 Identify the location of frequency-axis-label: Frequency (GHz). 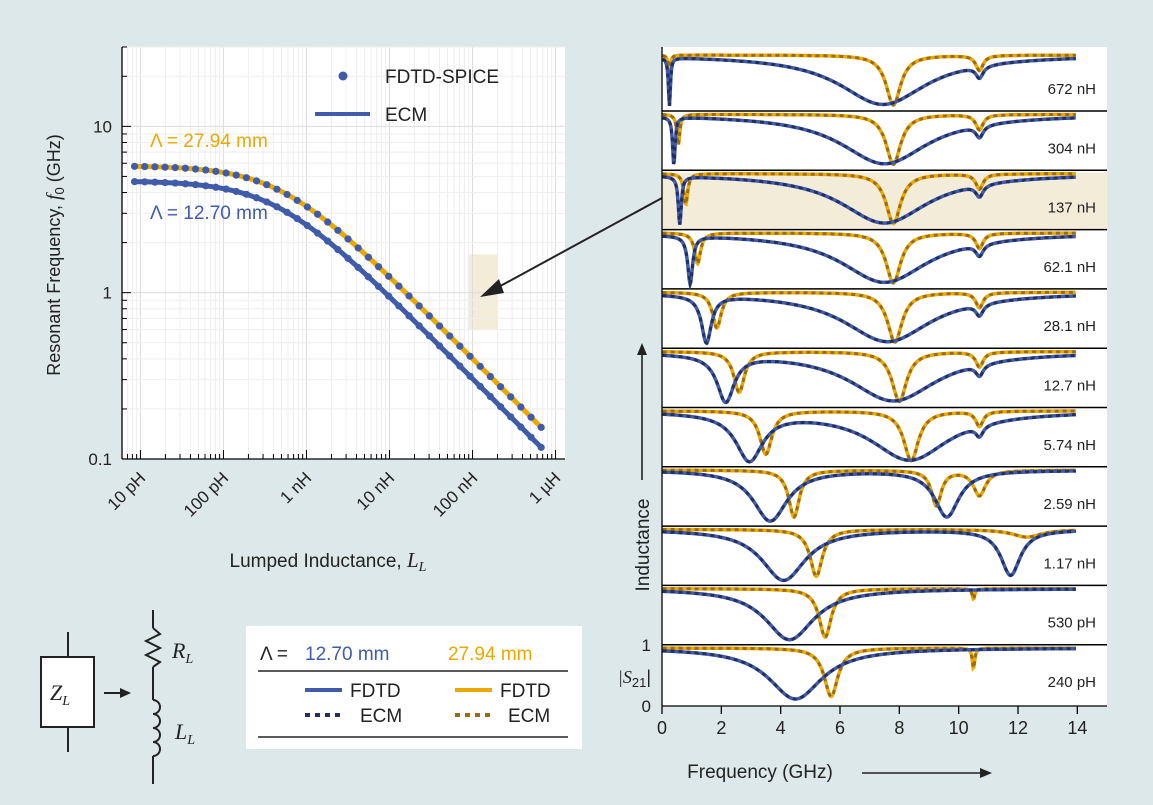
(760, 772).